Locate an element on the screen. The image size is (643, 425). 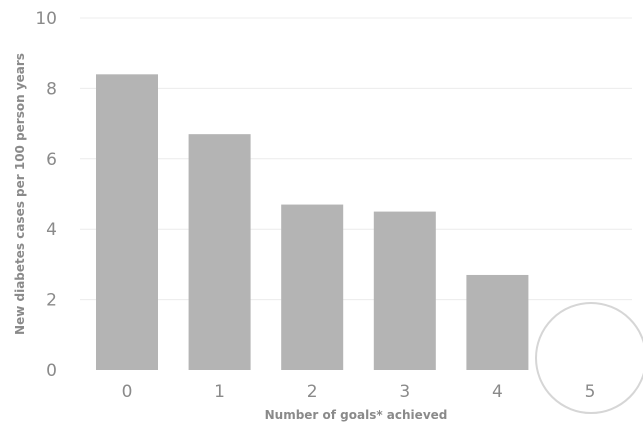
highlight-circle is located at coordinates (589, 358).